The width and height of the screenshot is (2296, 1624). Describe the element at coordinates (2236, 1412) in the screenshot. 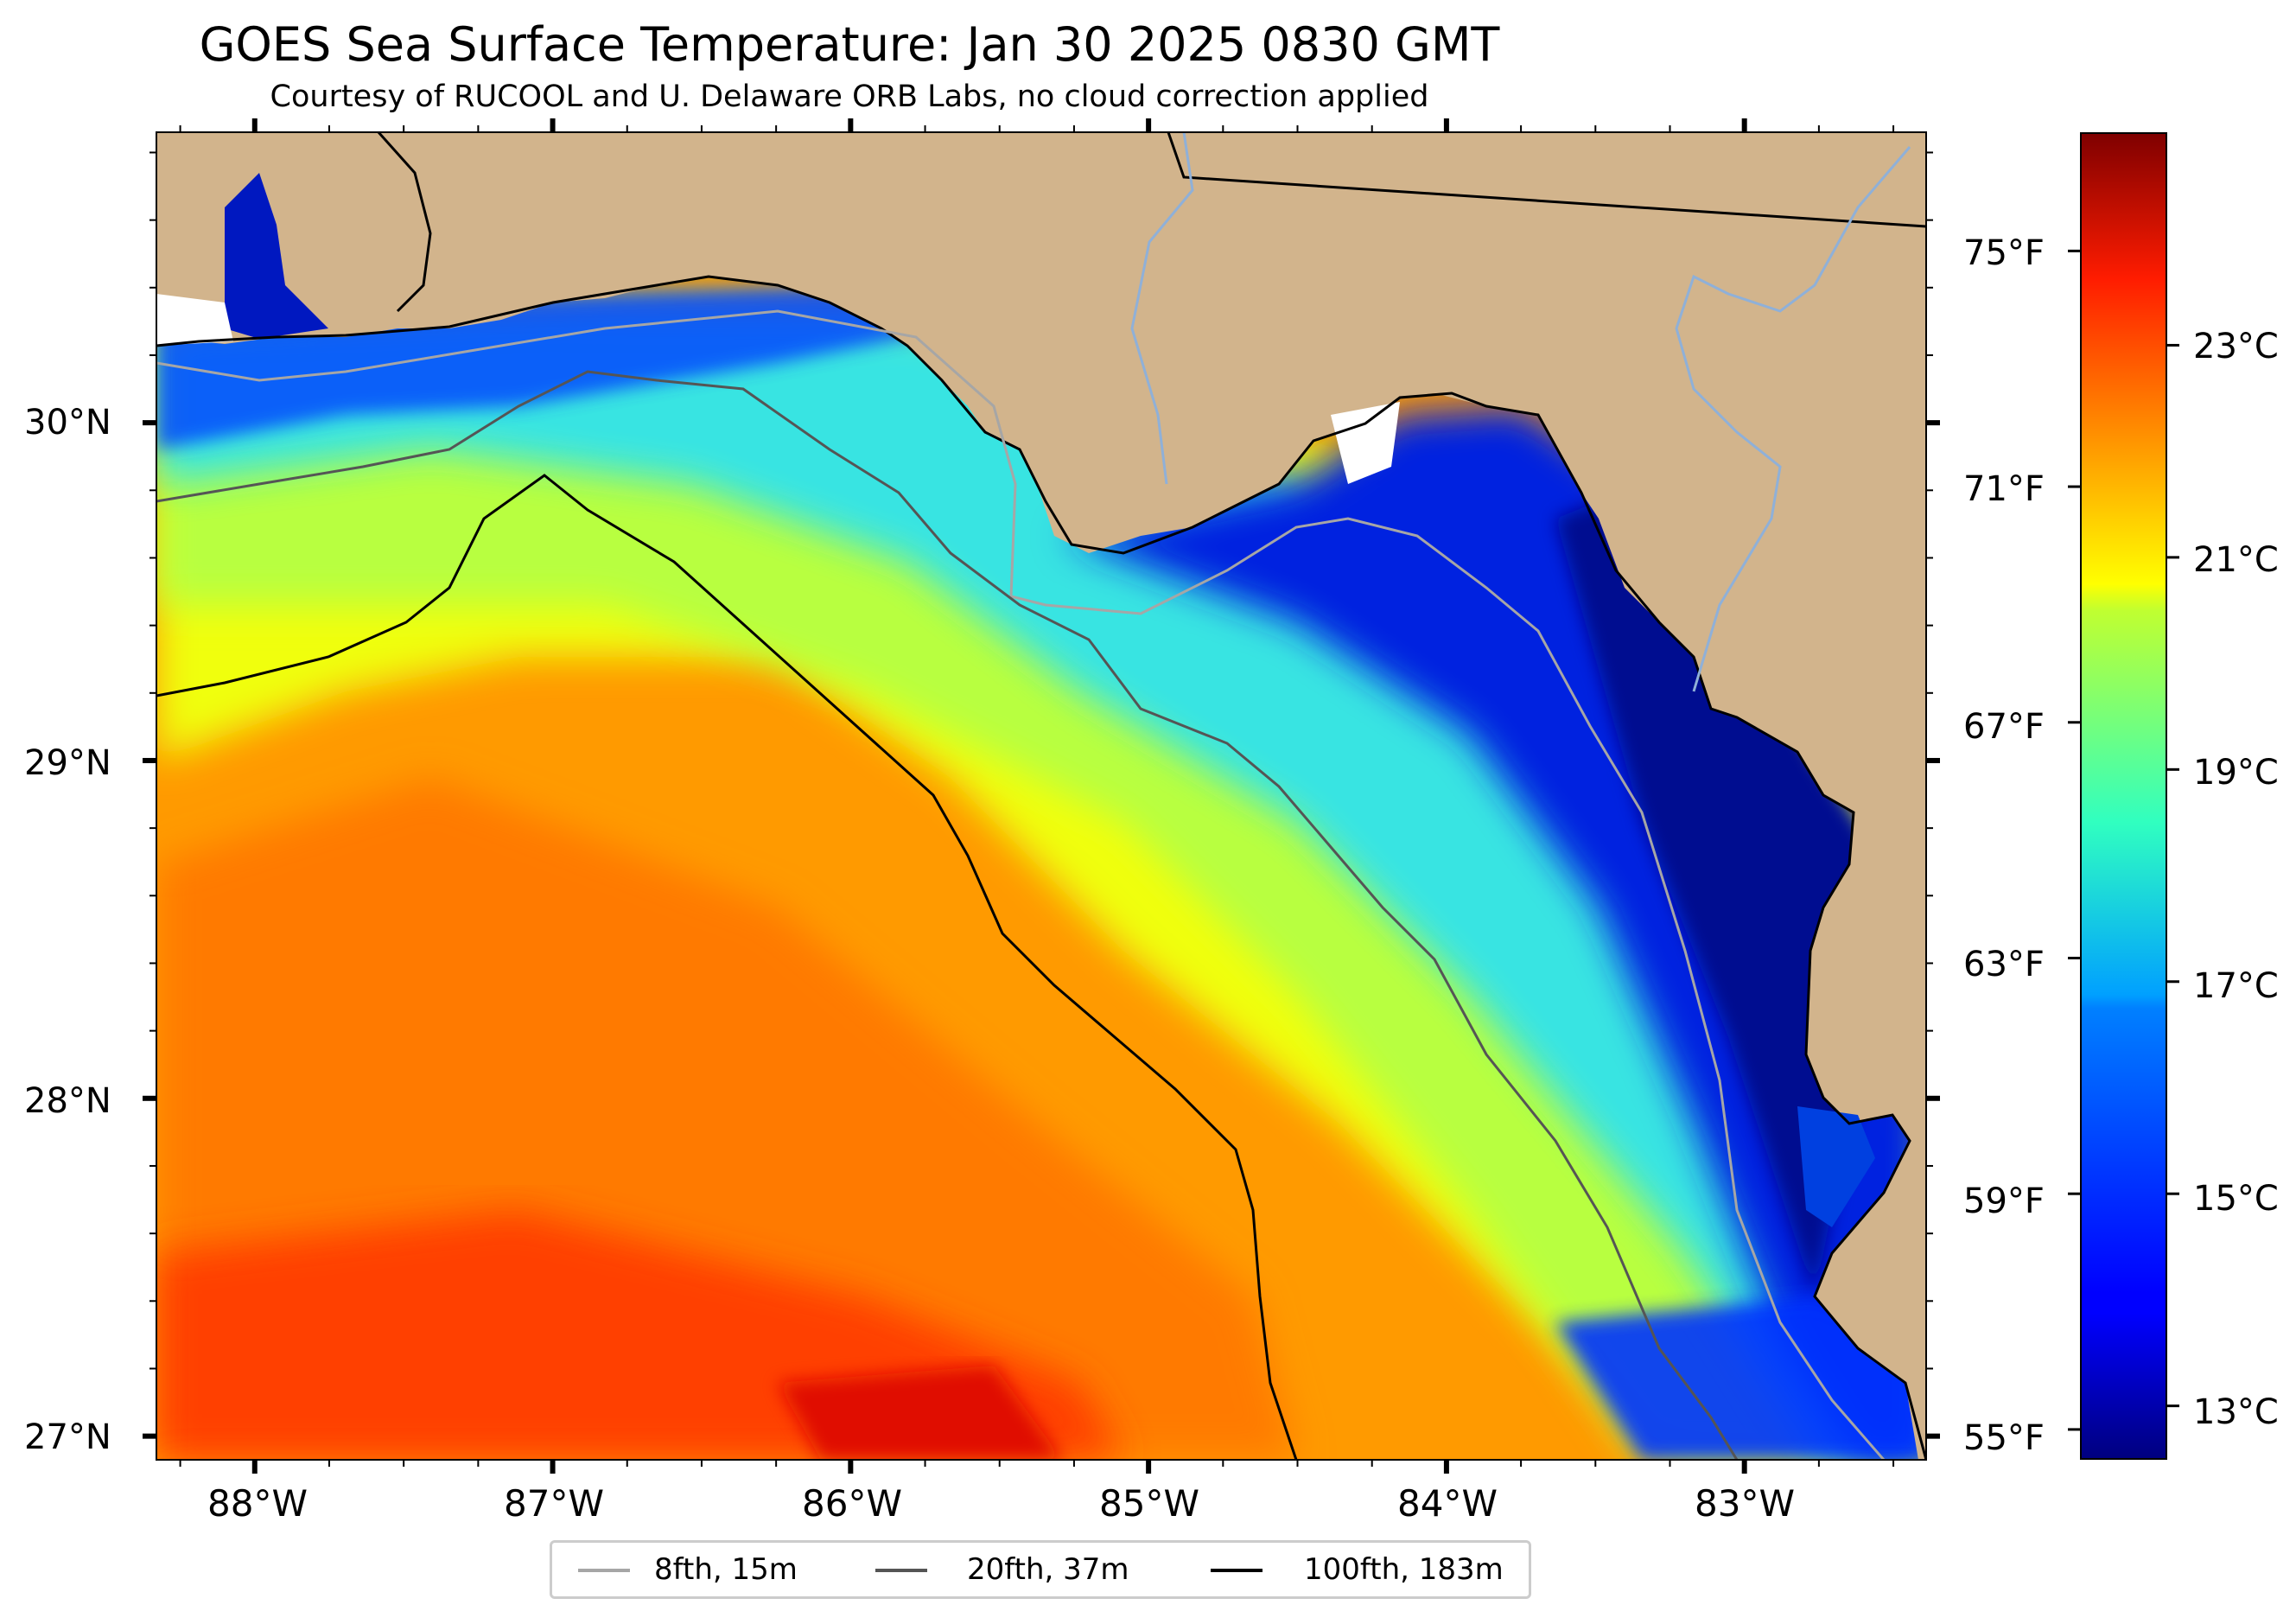

I see `celsius-label-13: 13°C` at that location.